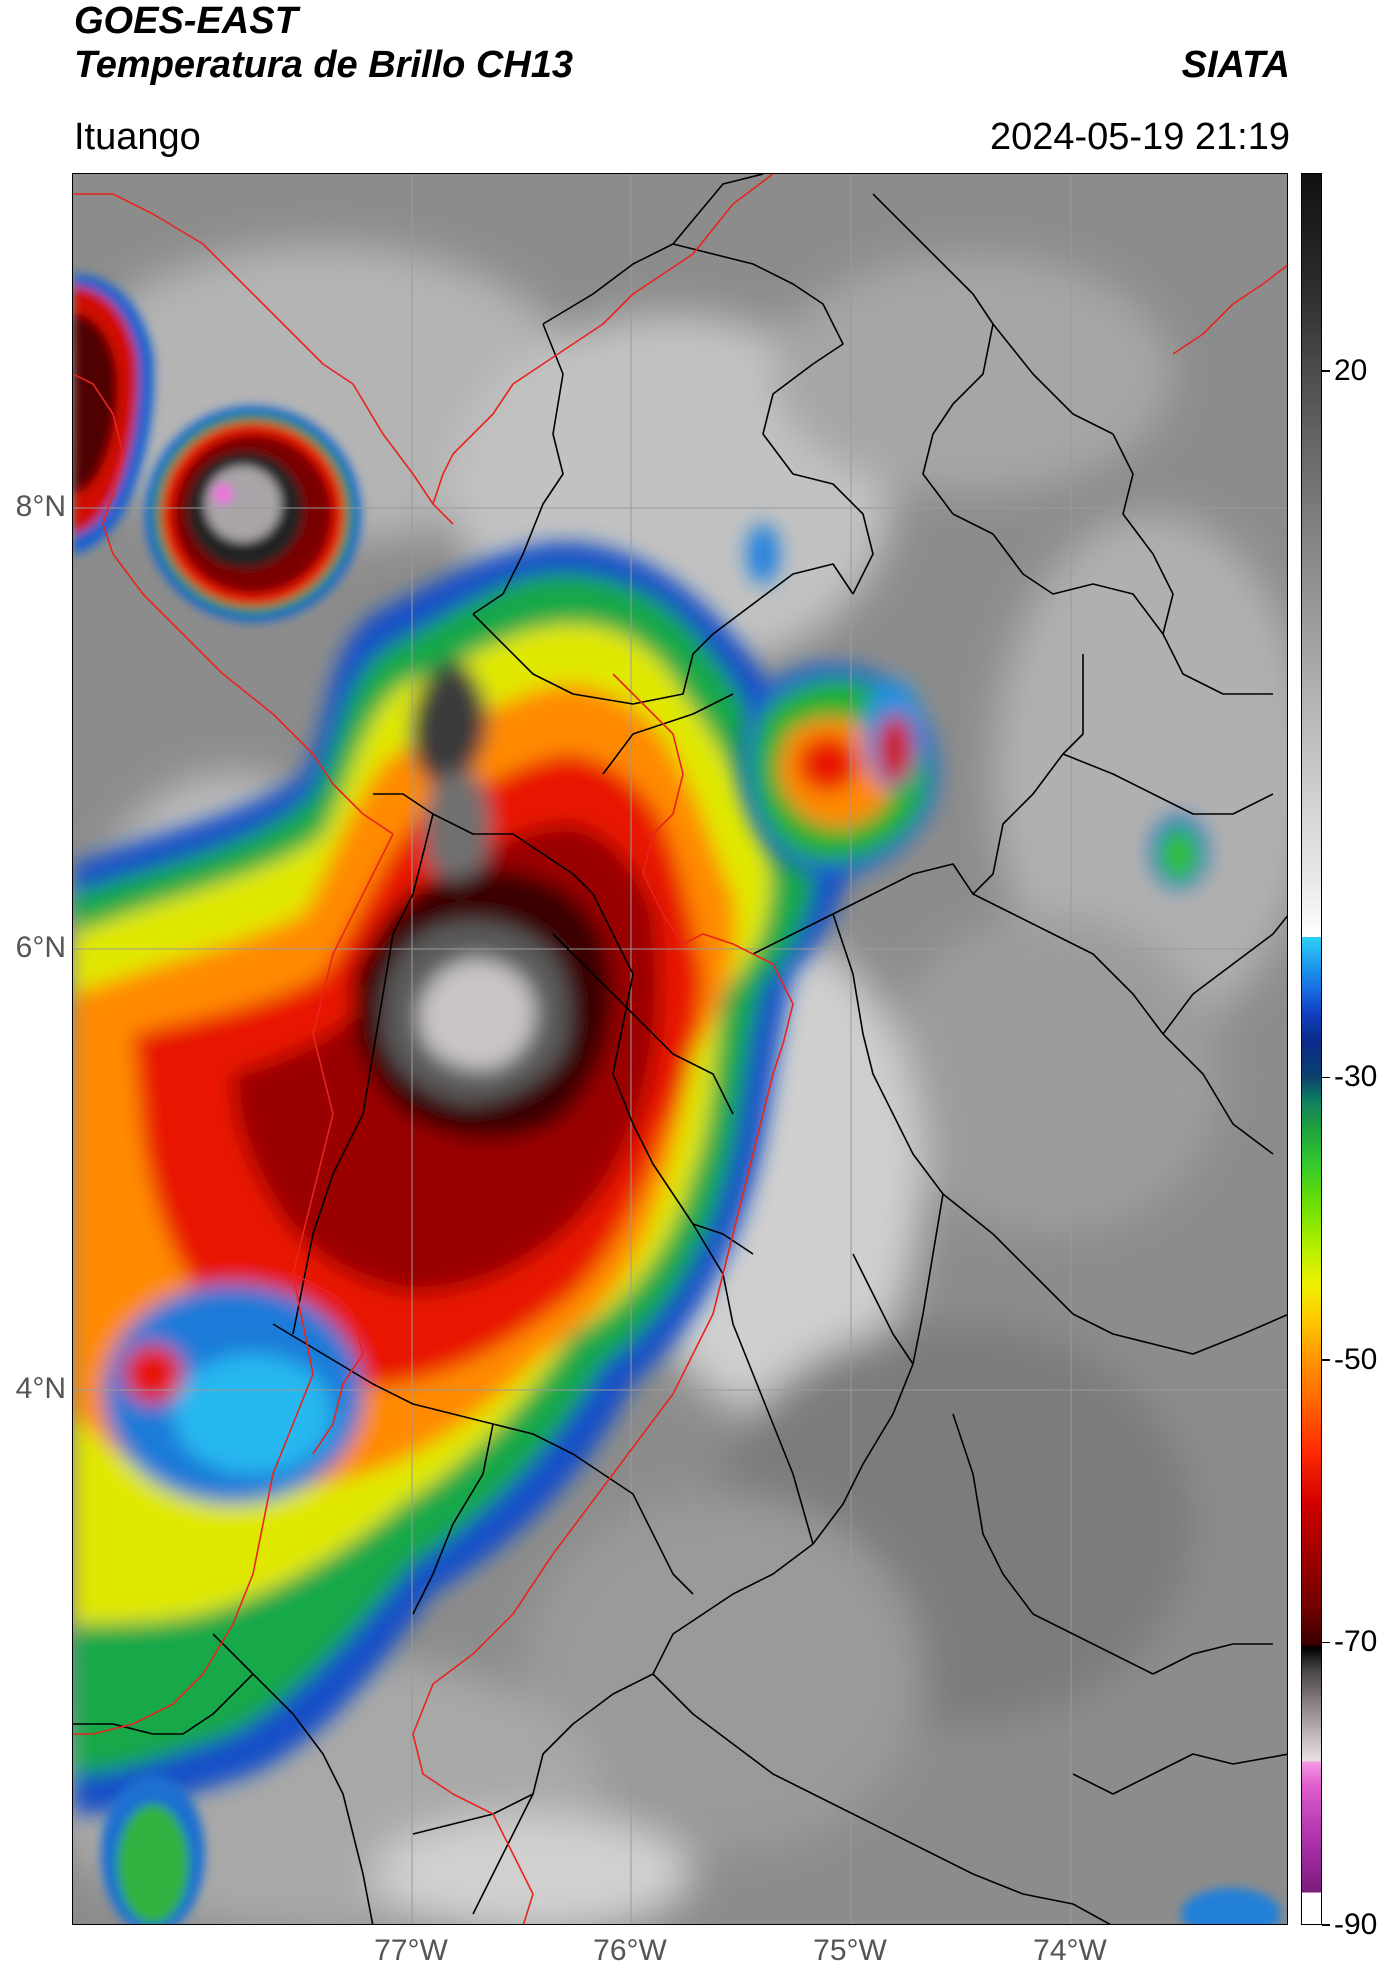 Image resolution: width=1384 pixels, height=1981 pixels. What do you see at coordinates (973, 706) in the screenshot?
I see `storm-cloud-east` at bounding box center [973, 706].